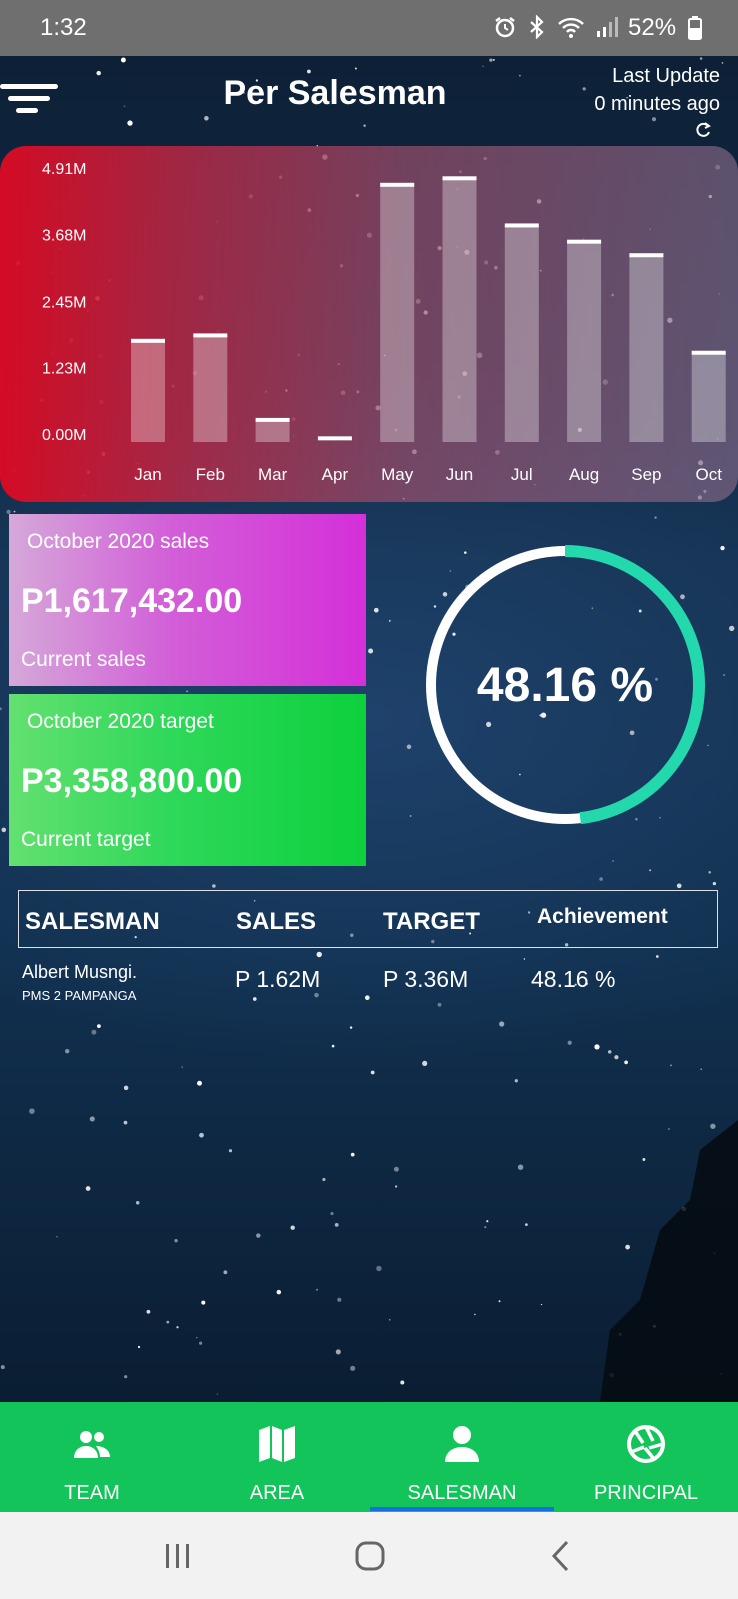 This screenshot has width=738, height=1599. Describe the element at coordinates (272, 430) in the screenshot. I see `bar-mar` at that location.